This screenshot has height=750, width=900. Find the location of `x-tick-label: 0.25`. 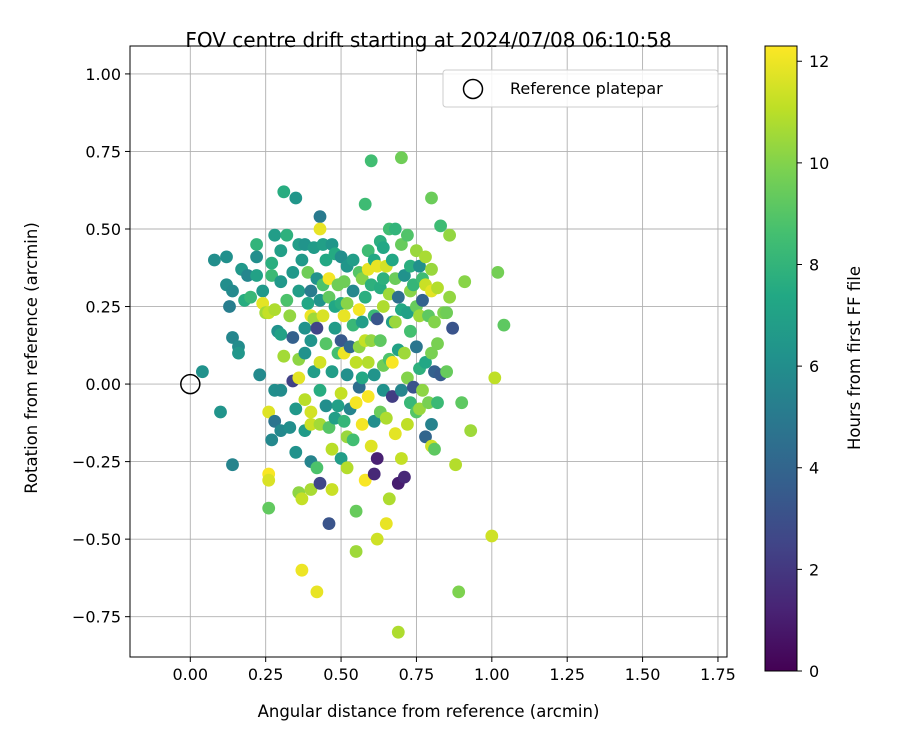

x-tick-label: 0.25 is located at coordinates (266, 674).